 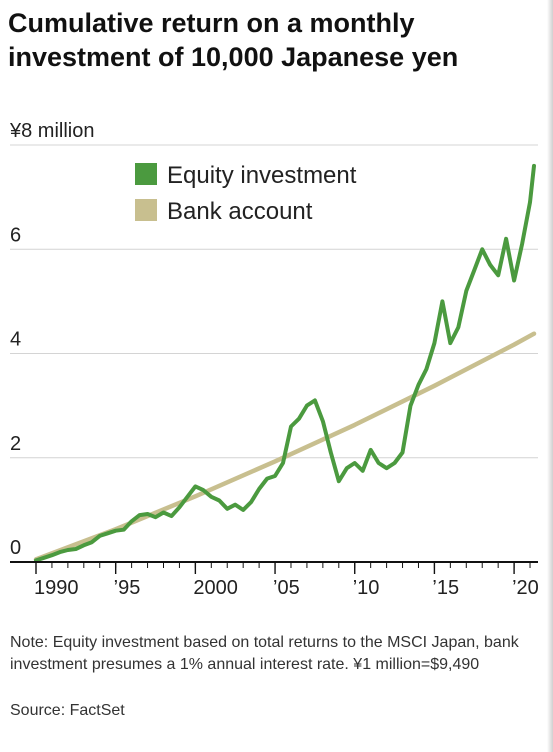 I want to click on chart-source: Source: FactSet, so click(x=67, y=710).